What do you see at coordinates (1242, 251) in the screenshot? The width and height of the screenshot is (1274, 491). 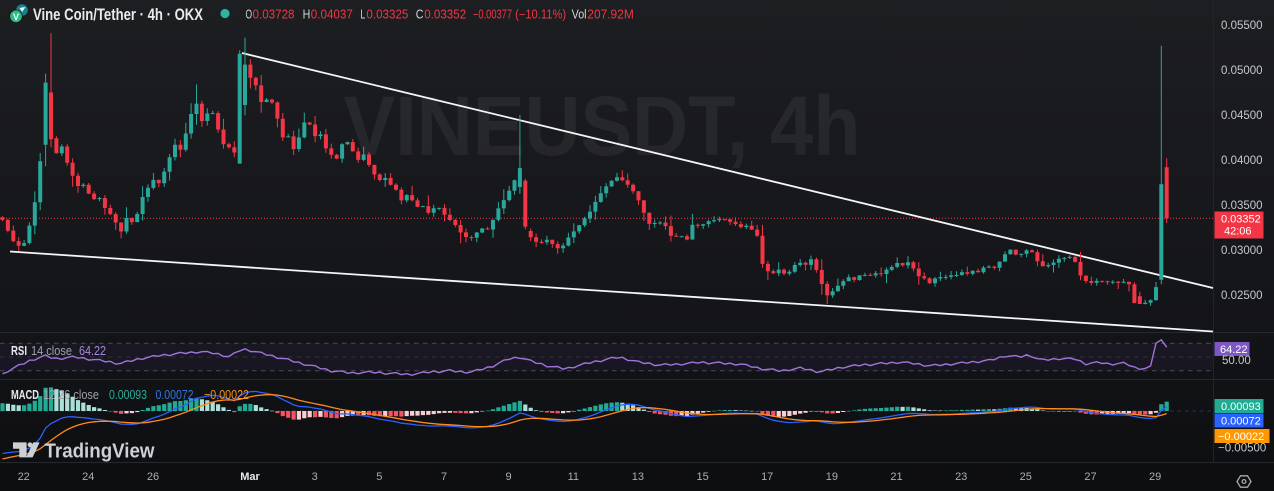 I see `svg-text: 0.03000` at bounding box center [1242, 251].